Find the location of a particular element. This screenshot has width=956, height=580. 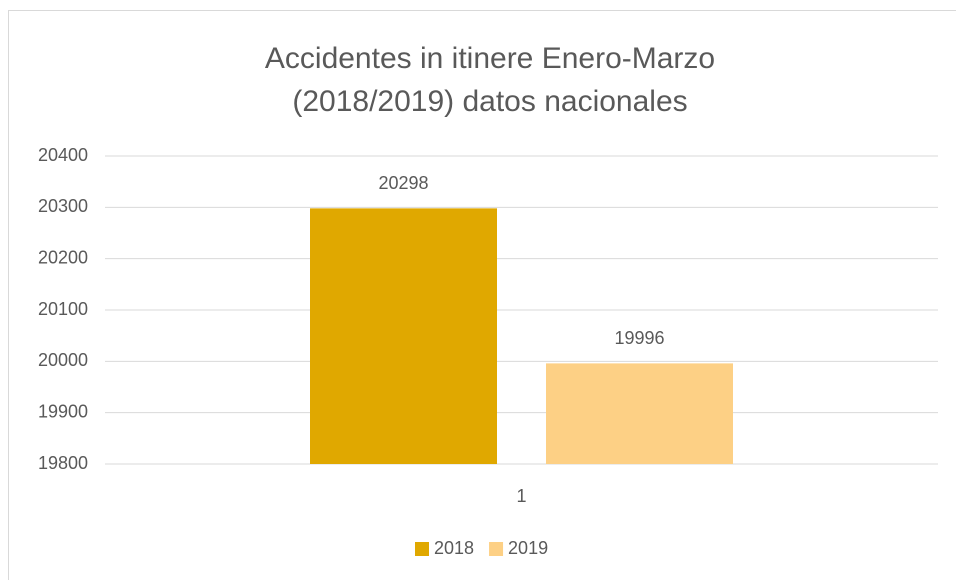

y-tick-label: 19800 is located at coordinates (63, 463).